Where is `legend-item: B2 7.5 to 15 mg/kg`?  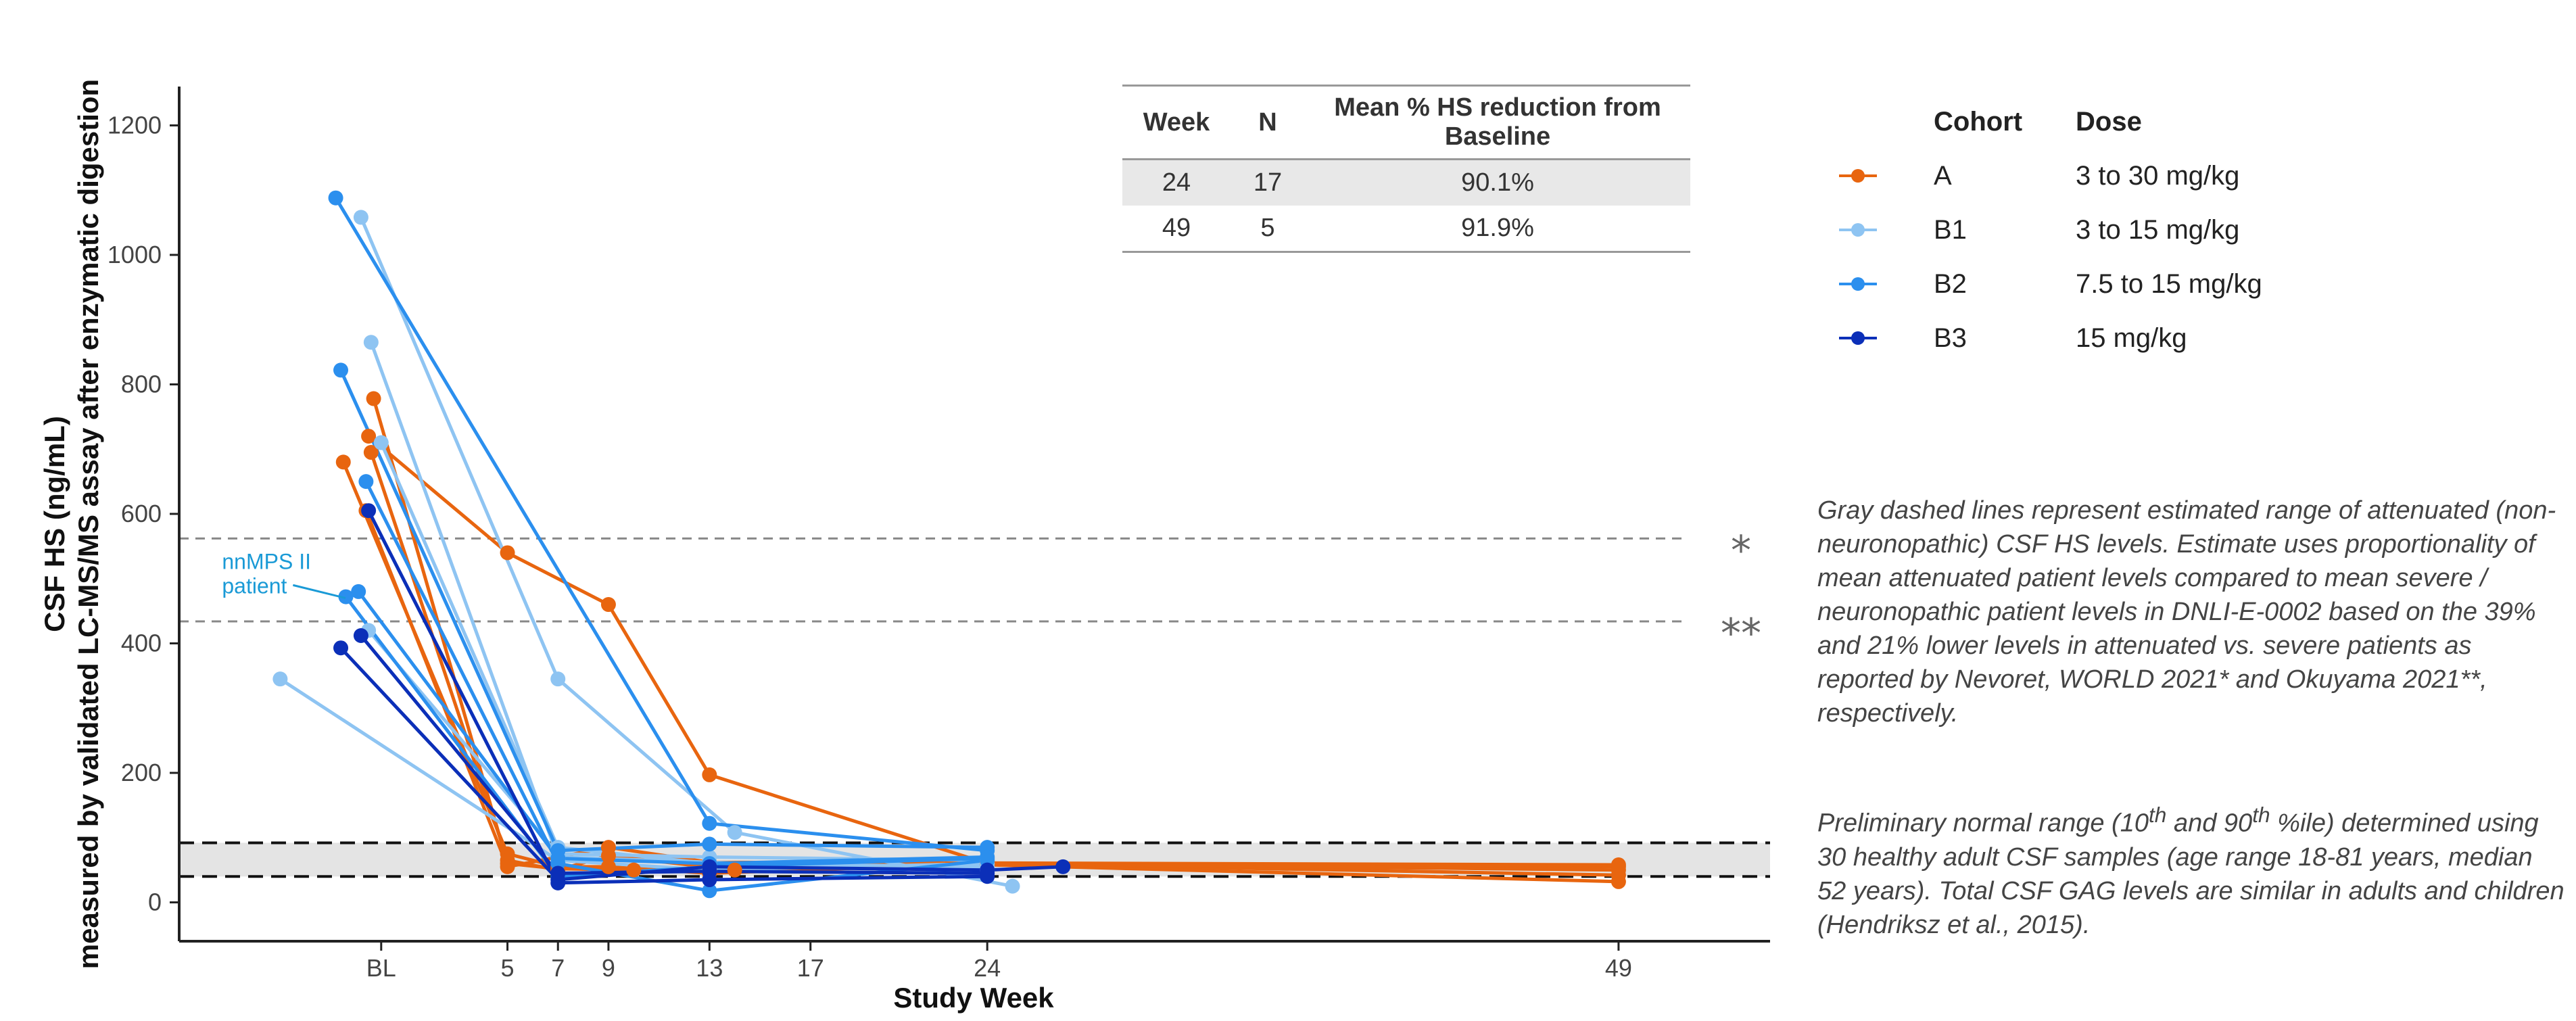 legend-item: B2 7.5 to 15 mg/kg is located at coordinates (2089, 284).